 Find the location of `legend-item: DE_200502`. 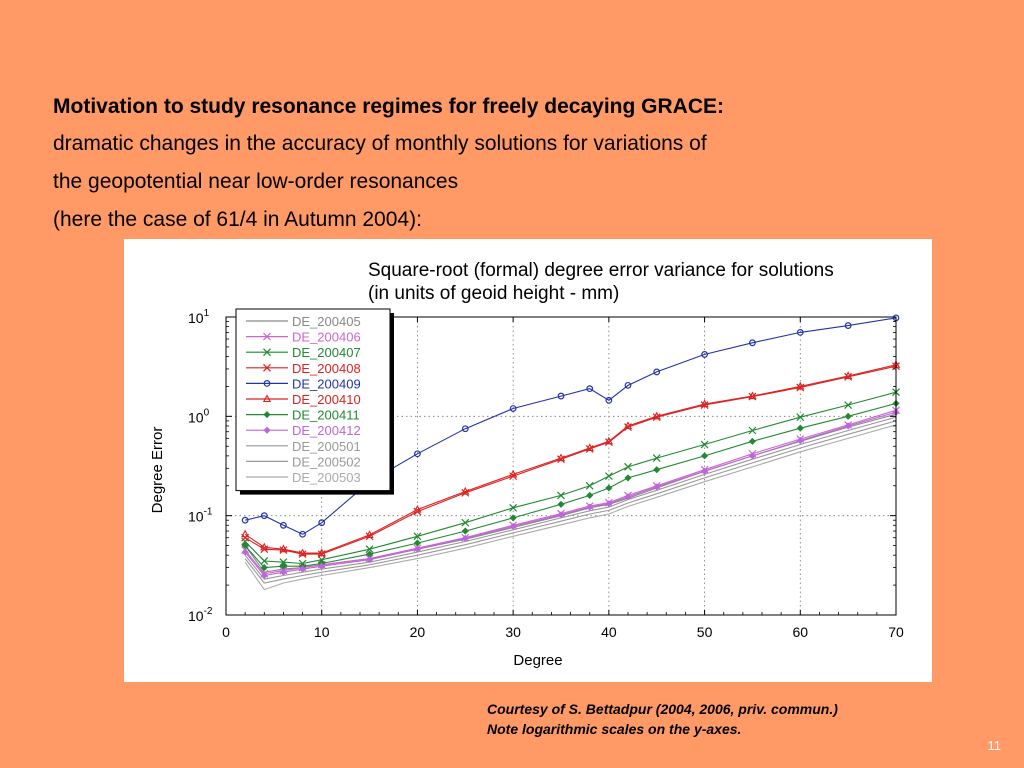

legend-item: DE_200502 is located at coordinates (303, 461).